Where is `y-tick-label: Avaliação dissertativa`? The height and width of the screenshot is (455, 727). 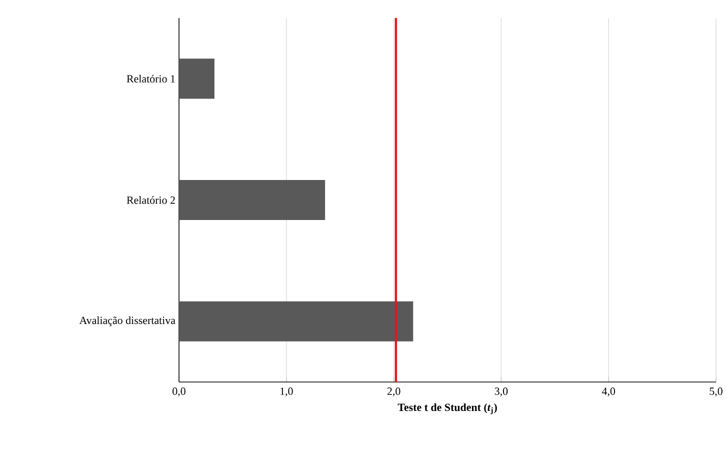 y-tick-label: Avaliação dissertativa is located at coordinates (127, 321).